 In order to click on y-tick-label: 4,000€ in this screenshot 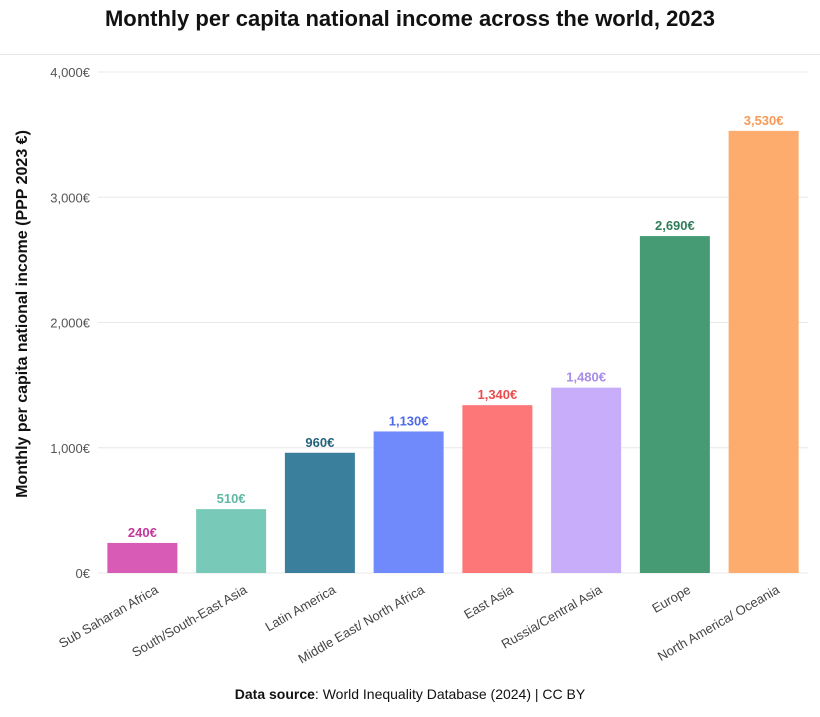, I will do `click(70, 72)`.